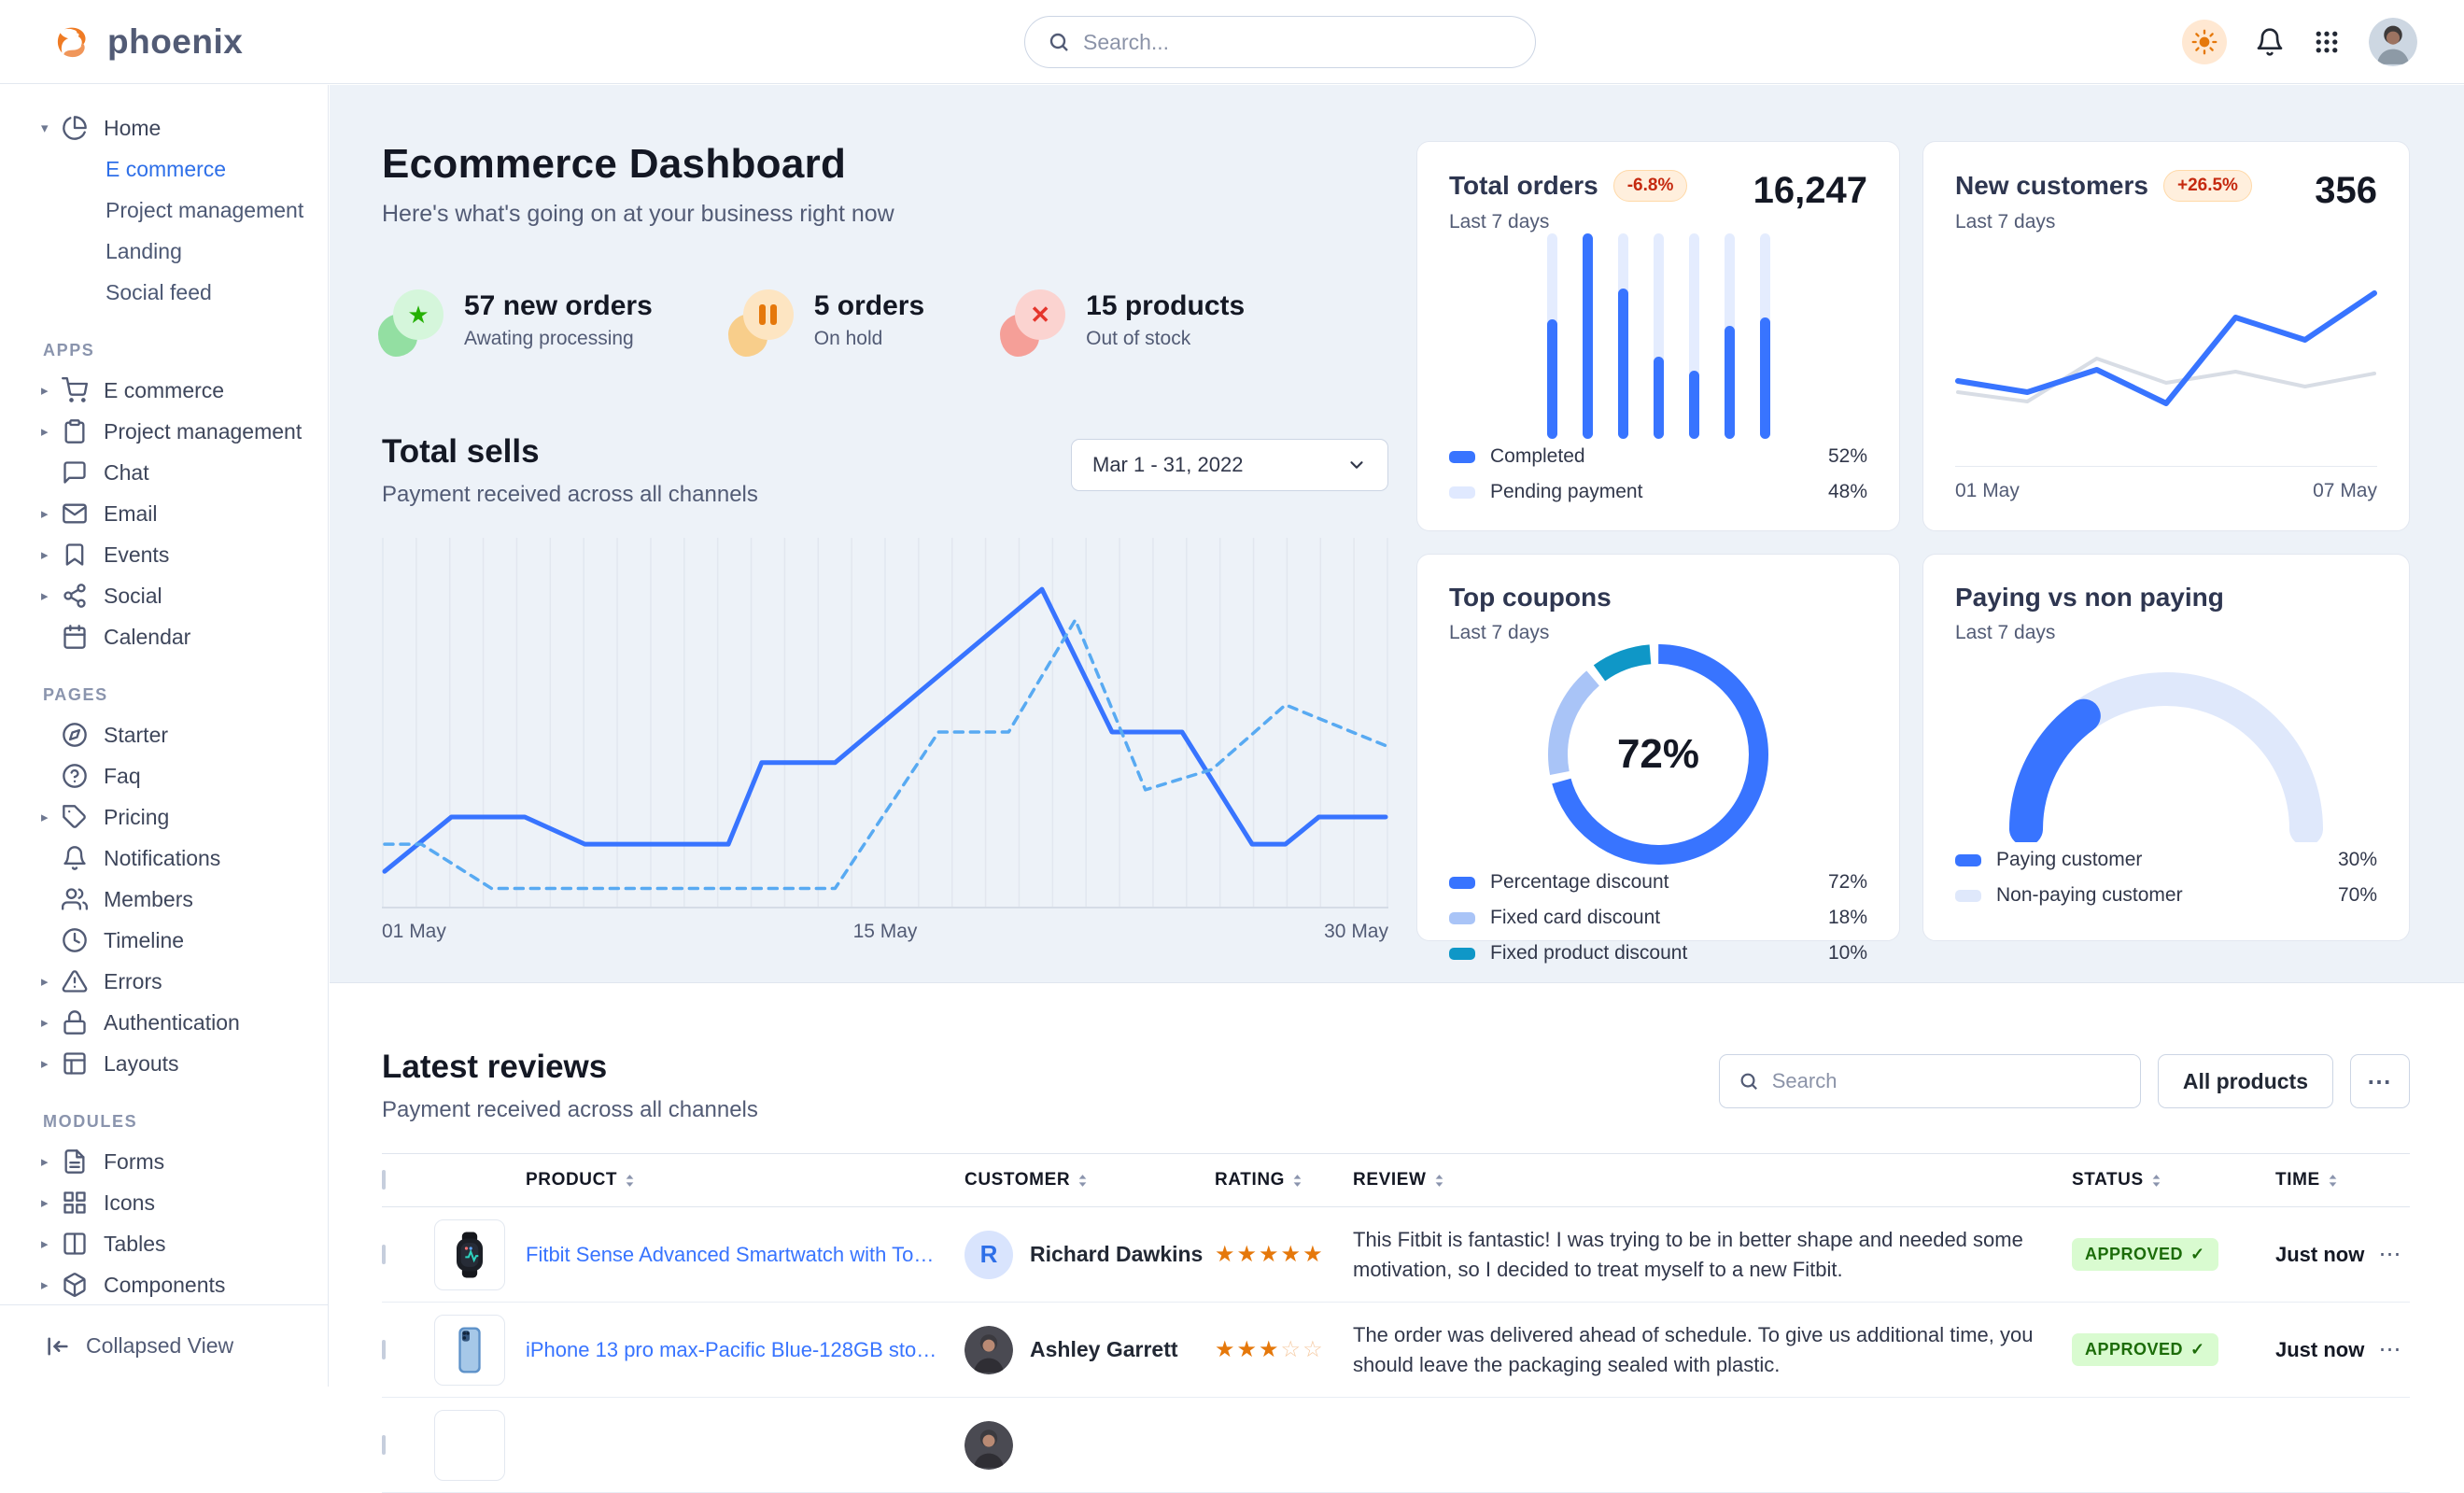 The width and height of the screenshot is (2464, 1493). What do you see at coordinates (164, 1284) in the screenshot?
I see `sidebar-item-components: ▸ Components` at bounding box center [164, 1284].